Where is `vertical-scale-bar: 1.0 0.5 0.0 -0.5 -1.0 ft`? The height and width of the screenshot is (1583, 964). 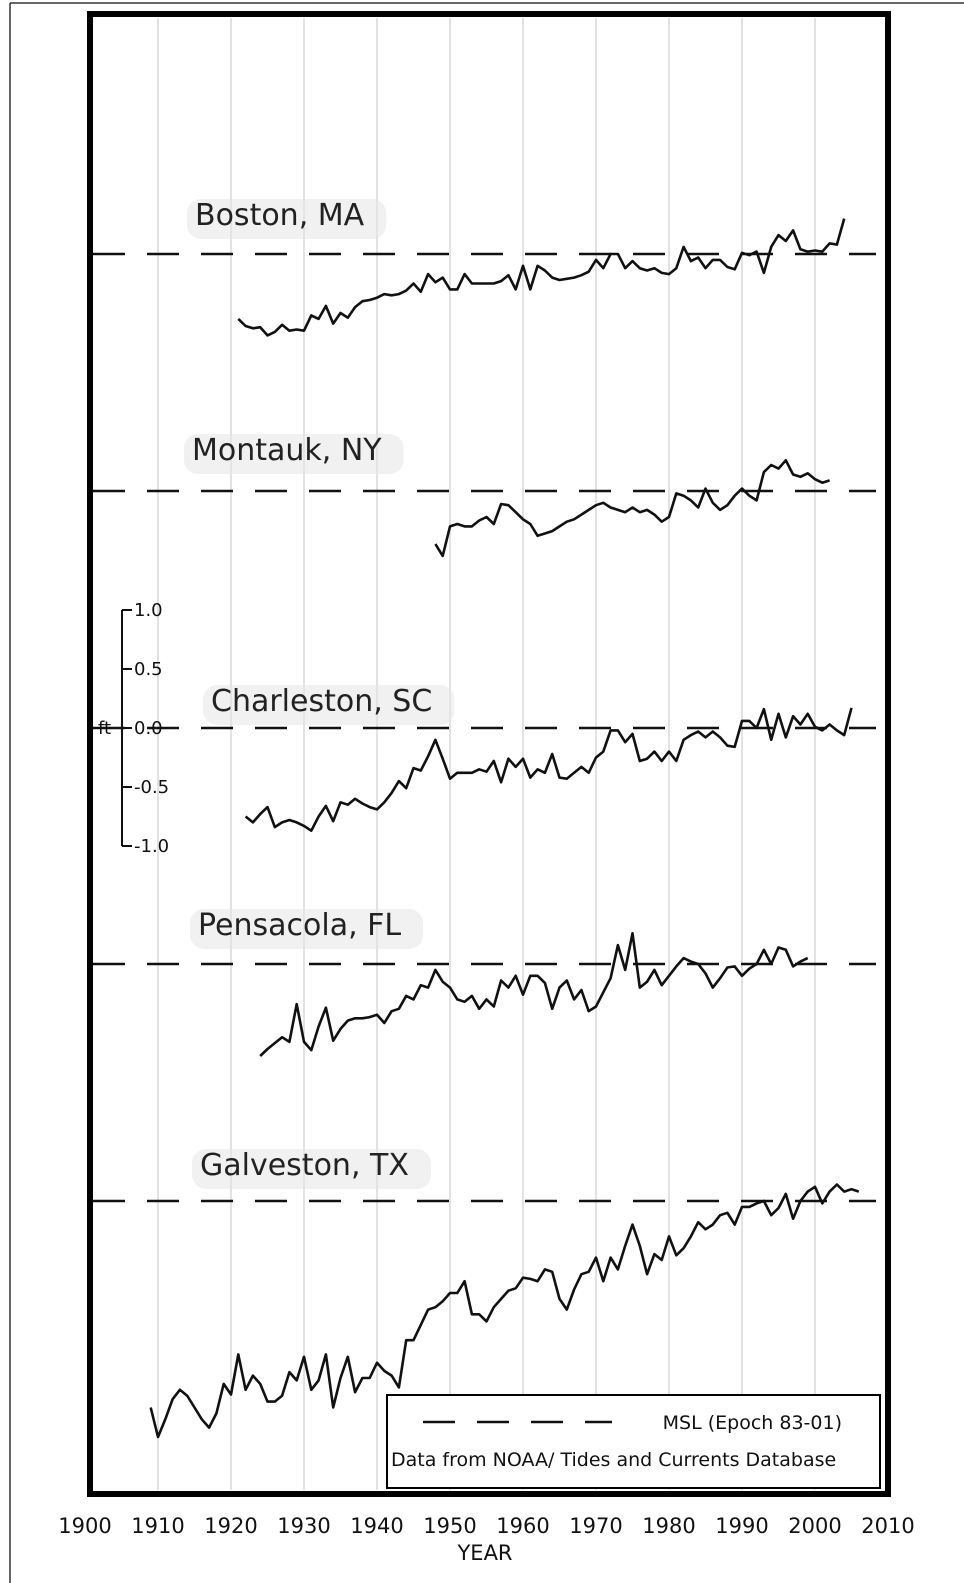 vertical-scale-bar: 1.0 0.5 0.0 -0.5 -1.0 ft is located at coordinates (133, 728).